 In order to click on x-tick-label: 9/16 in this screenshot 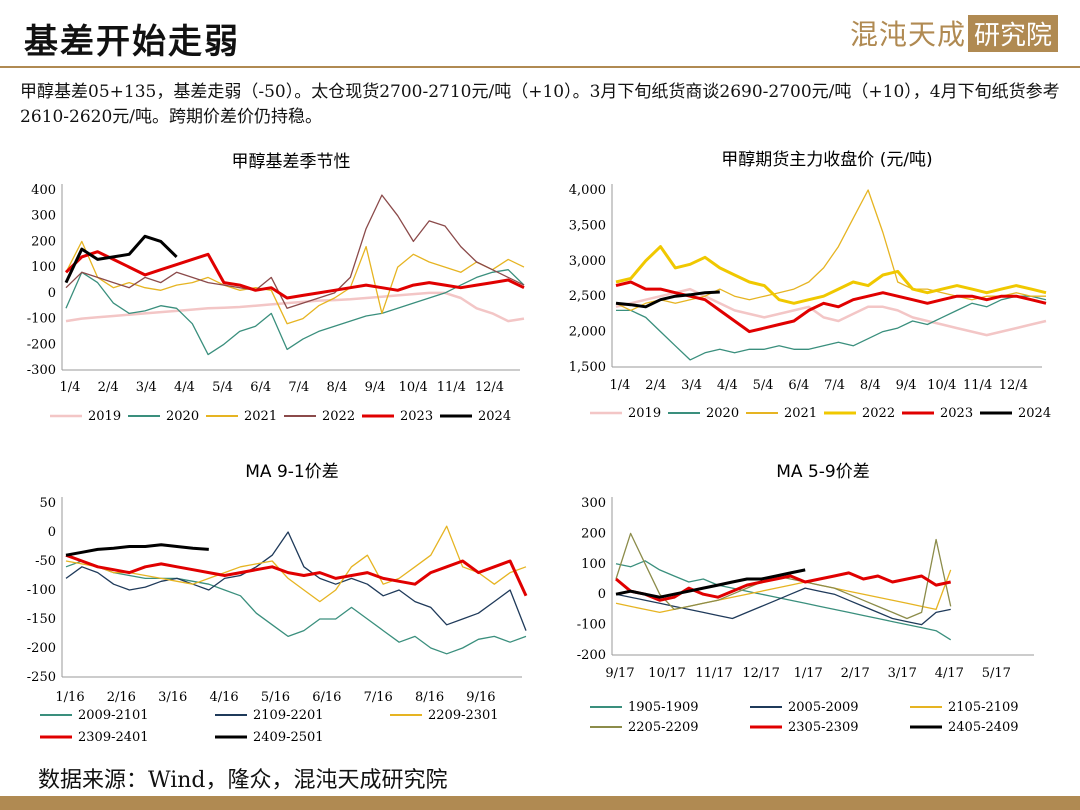, I will do `click(480, 697)`.